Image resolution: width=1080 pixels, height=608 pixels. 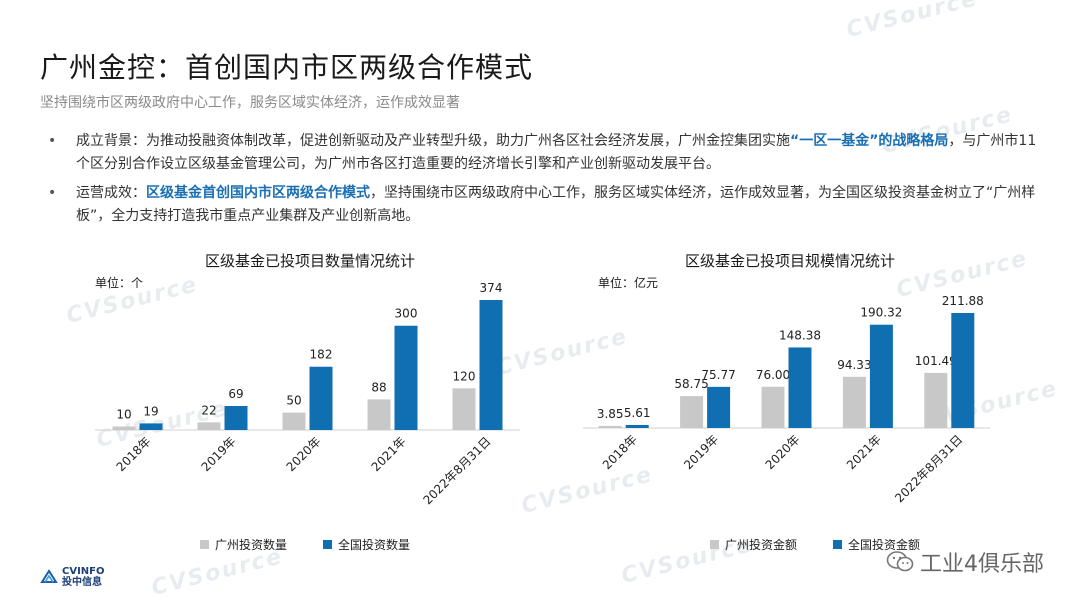 I want to click on cvinfo-logo-text: CVINFO 投中信息, so click(x=83, y=577).